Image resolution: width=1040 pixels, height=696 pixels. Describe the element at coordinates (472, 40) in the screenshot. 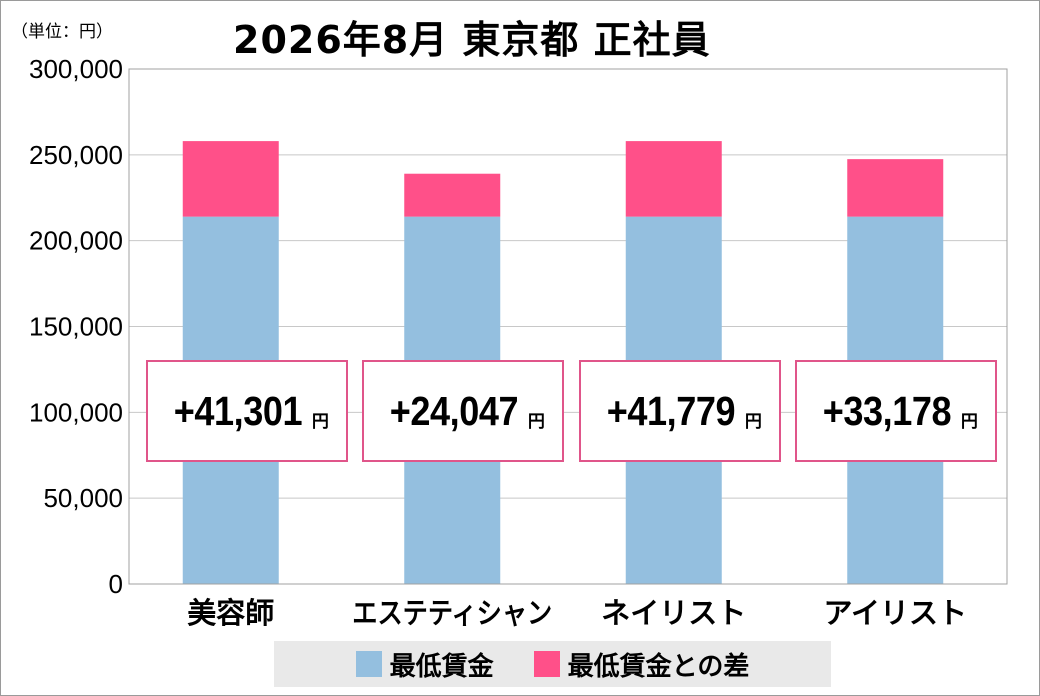

I see `chart-title: 2026年8月 東京都 正社員` at that location.